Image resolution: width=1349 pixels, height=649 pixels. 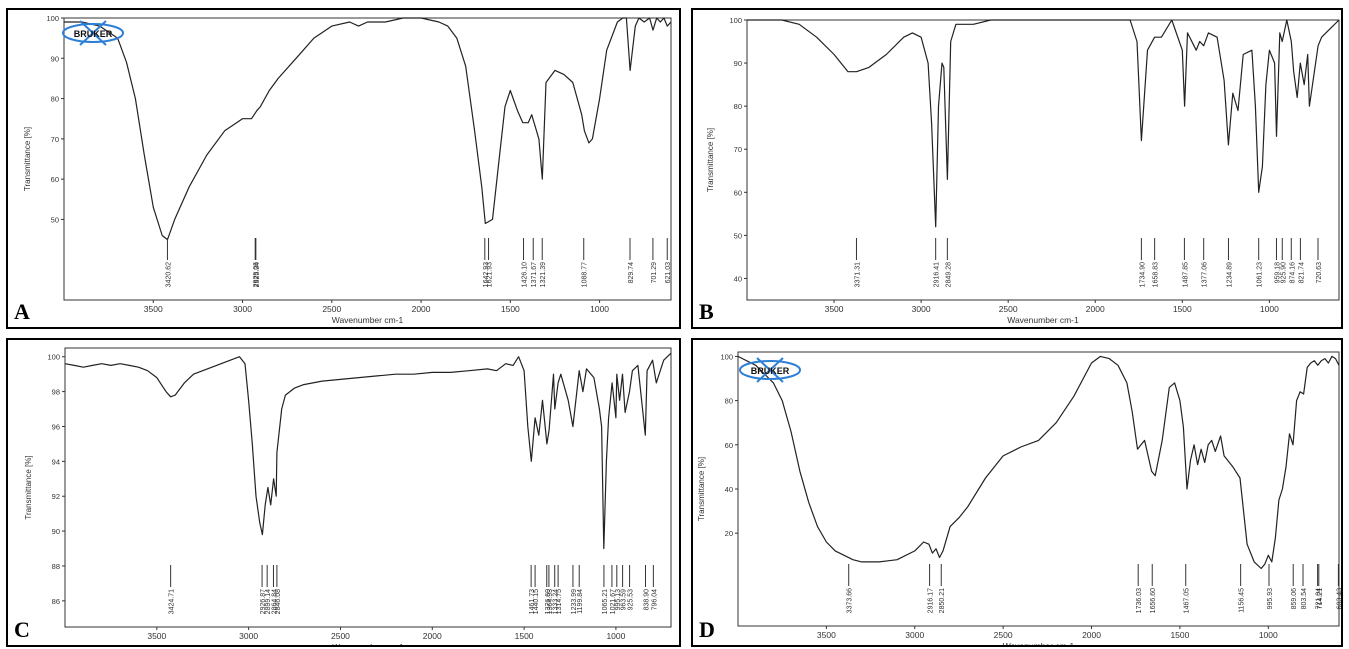 I want to click on peak-label: 1088.77, so click(x=585, y=274).